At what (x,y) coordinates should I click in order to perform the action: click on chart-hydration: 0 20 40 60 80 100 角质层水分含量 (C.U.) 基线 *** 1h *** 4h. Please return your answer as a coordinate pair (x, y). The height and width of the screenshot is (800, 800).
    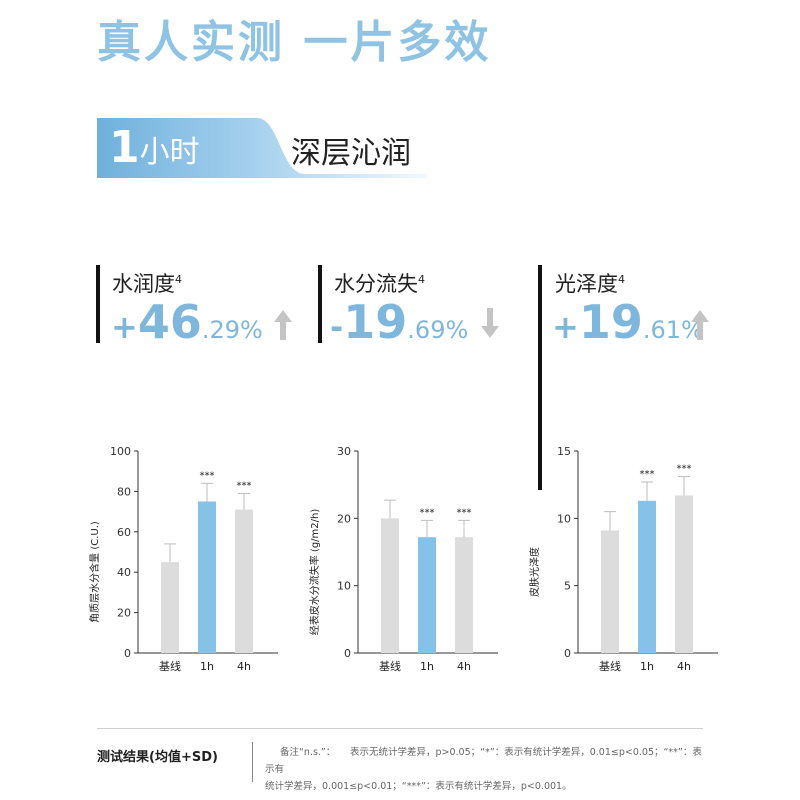
    Looking at the image, I should click on (183, 559).